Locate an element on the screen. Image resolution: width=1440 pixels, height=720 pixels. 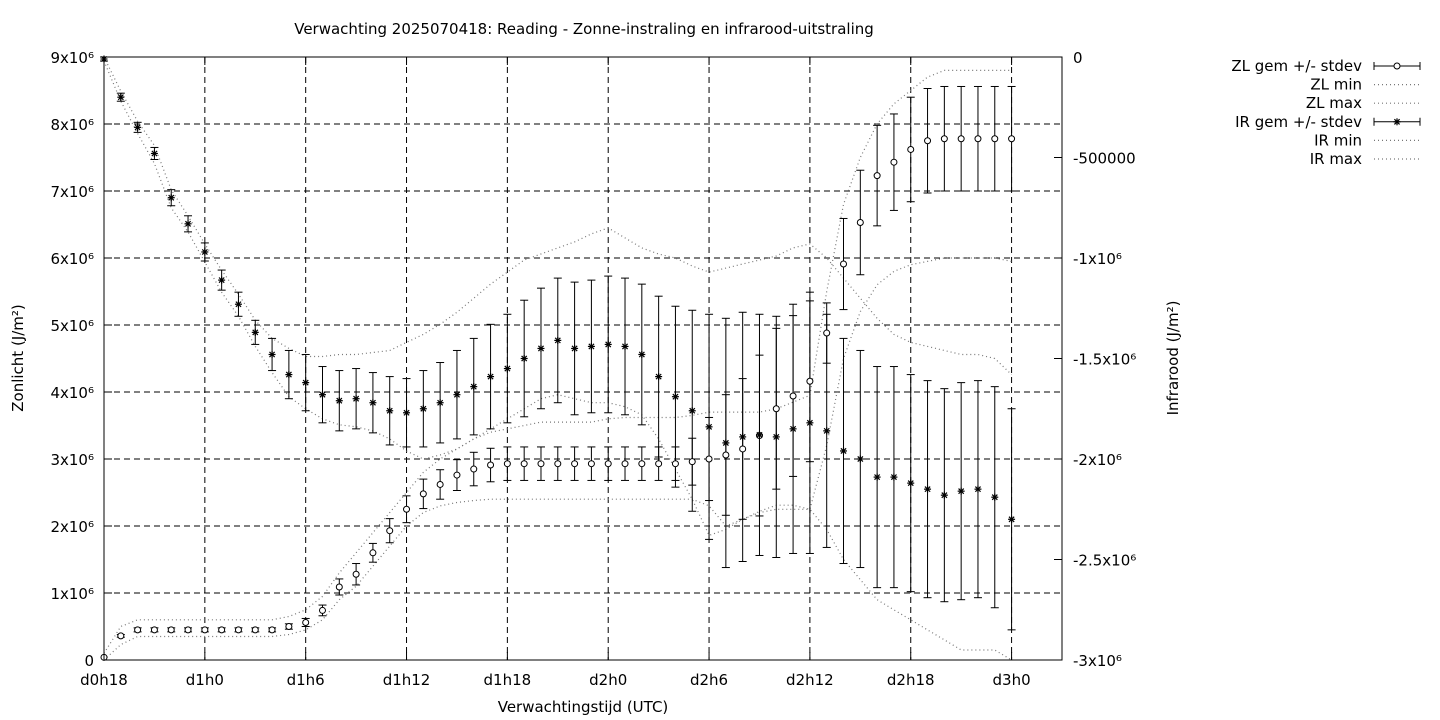
legend-marker-ir-gem-stdev is located at coordinates (1397, 122).